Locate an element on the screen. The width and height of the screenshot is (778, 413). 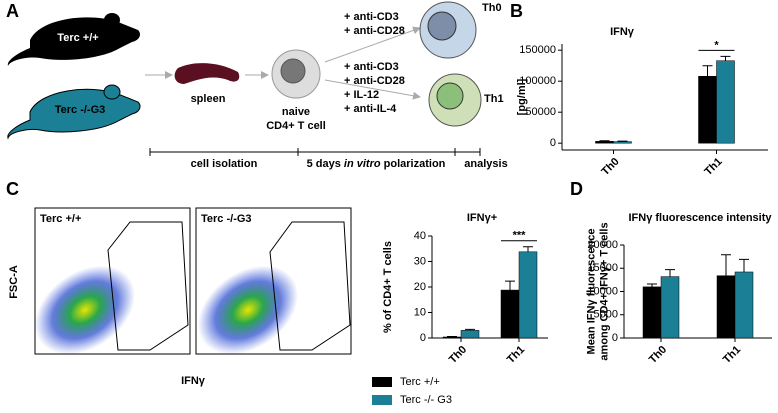
condition: + anti-IL-4 is located at coordinates (370, 109).